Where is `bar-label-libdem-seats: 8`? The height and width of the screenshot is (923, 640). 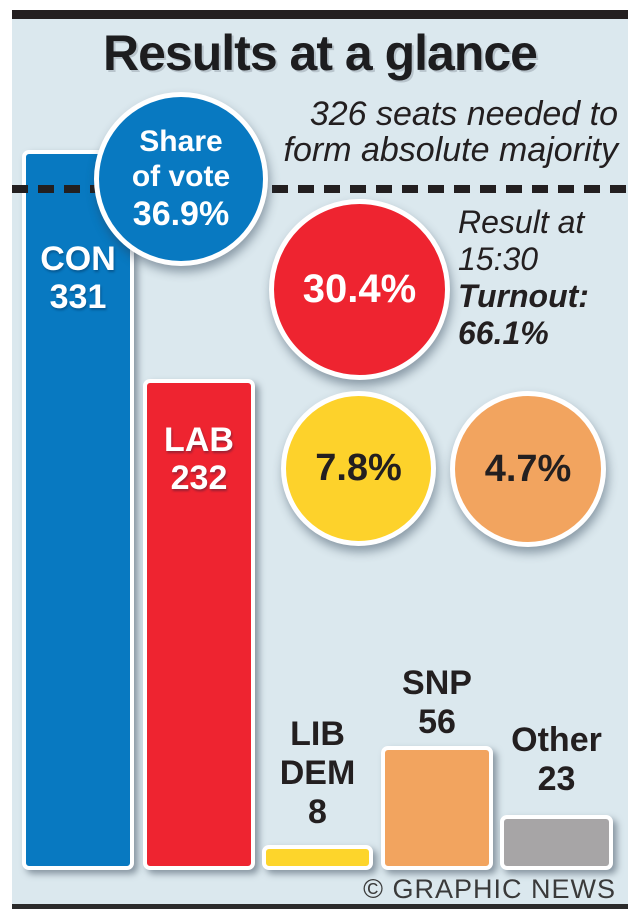
bar-label-libdem-seats: 8 is located at coordinates (317, 812).